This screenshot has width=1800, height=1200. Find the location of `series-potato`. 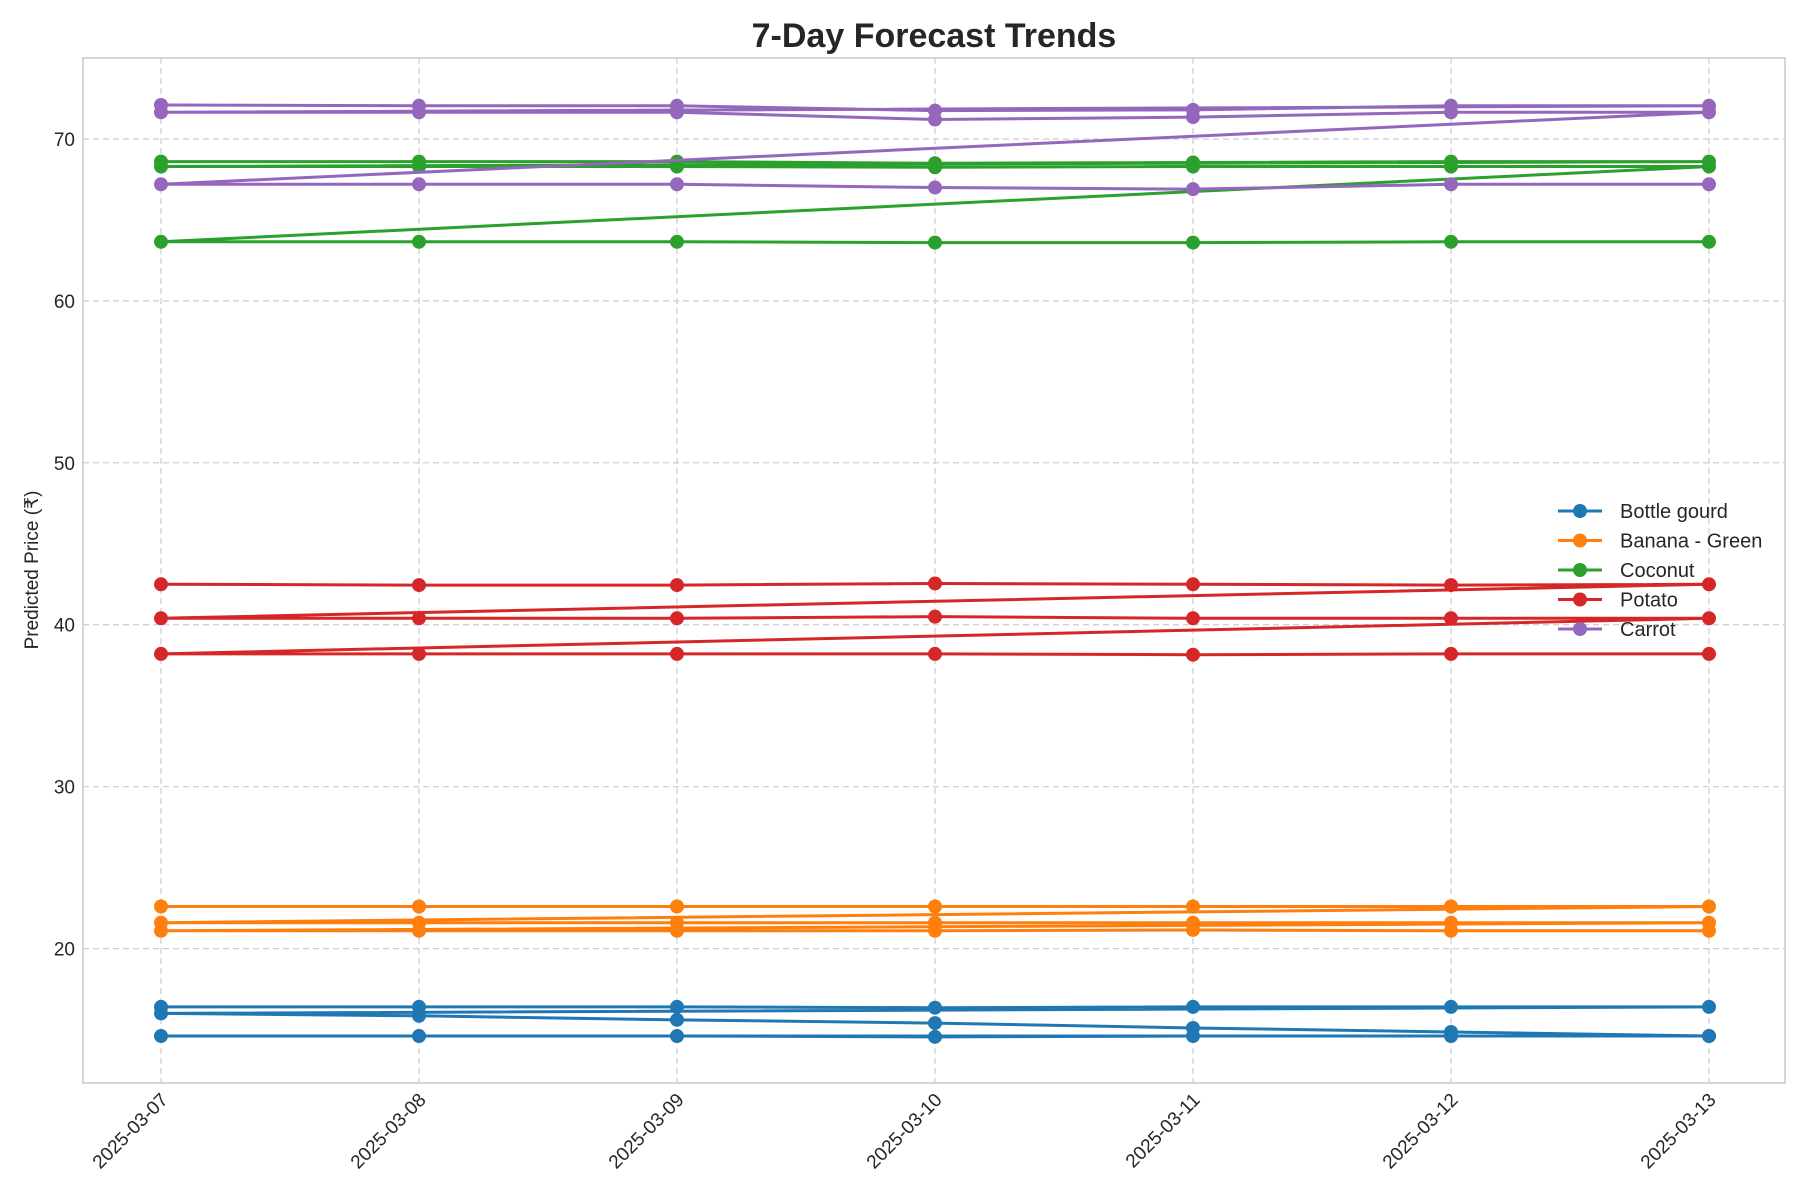

series-potato is located at coordinates (935, 619).